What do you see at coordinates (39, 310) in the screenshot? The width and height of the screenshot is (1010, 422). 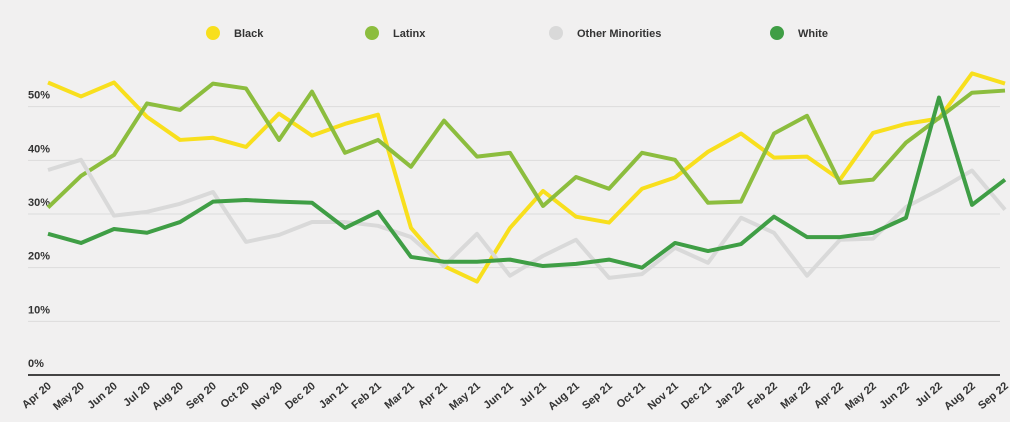 I see `y-tick-label: 10%` at bounding box center [39, 310].